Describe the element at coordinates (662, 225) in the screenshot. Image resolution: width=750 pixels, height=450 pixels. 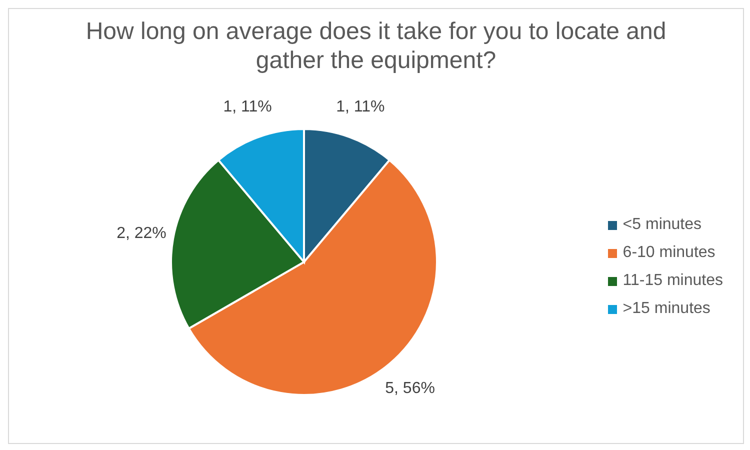
I see `legend-label: <5 minutes` at that location.